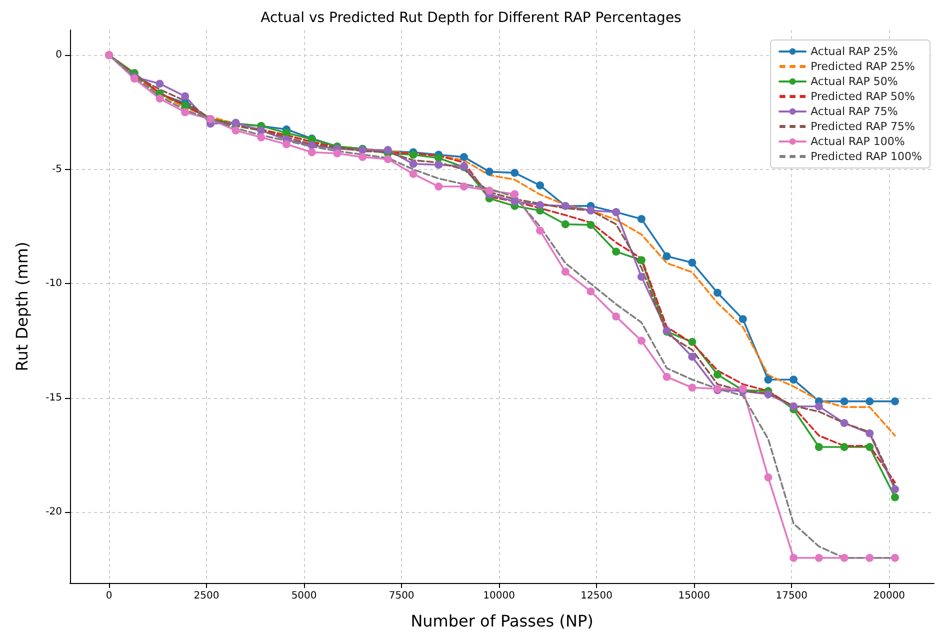 The height and width of the screenshot is (639, 942). What do you see at coordinates (854, 81) in the screenshot?
I see `legend-label: Actual RAP 50%` at bounding box center [854, 81].